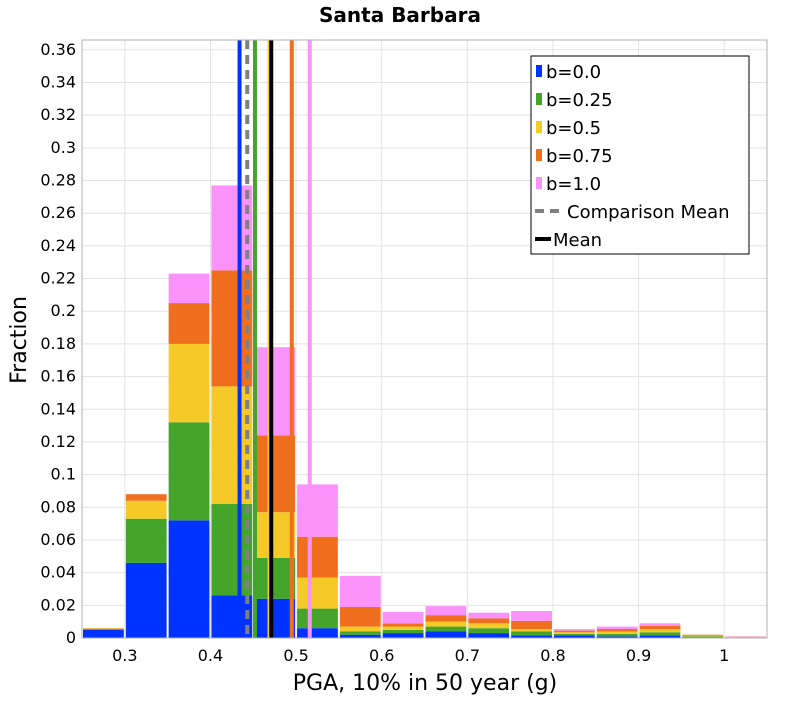 This screenshot has width=800, height=704. I want to click on legend-label: Comparison Mean, so click(648, 212).